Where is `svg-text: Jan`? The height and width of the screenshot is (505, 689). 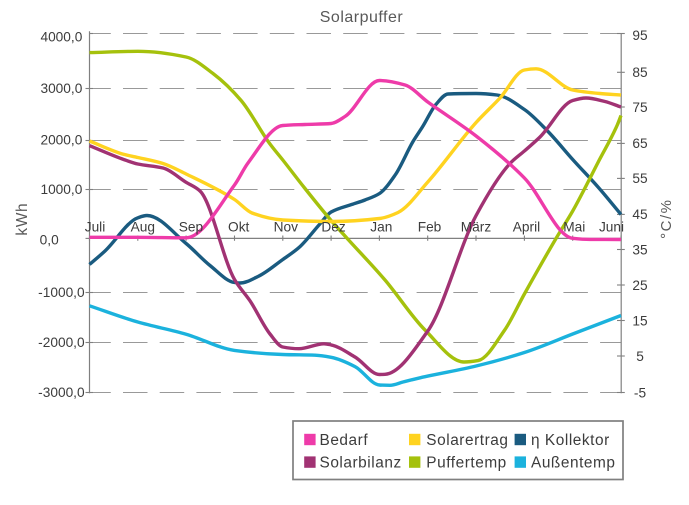
svg-text: Jan is located at coordinates (381, 226).